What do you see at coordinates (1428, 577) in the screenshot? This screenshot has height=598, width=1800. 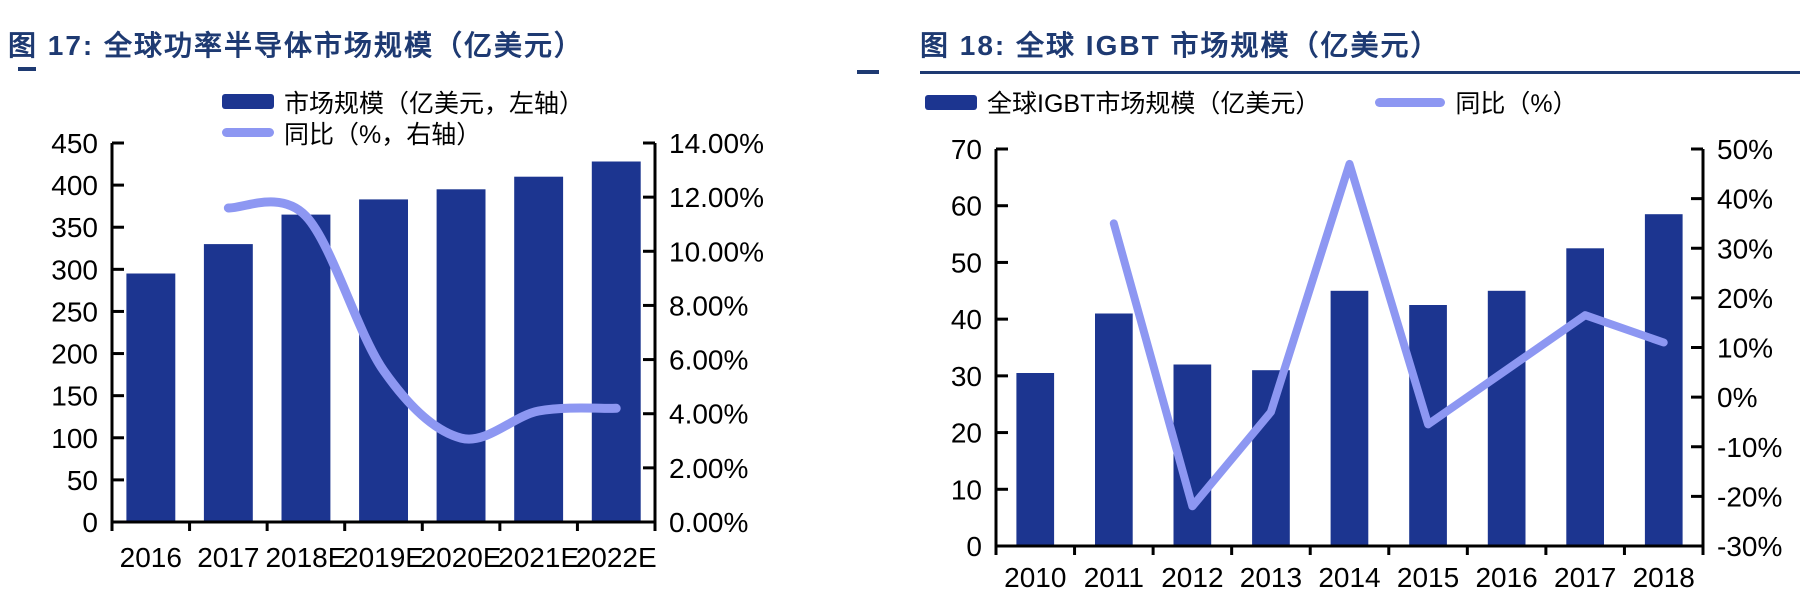 I see `x-axis-tick-label: 2015` at bounding box center [1428, 577].